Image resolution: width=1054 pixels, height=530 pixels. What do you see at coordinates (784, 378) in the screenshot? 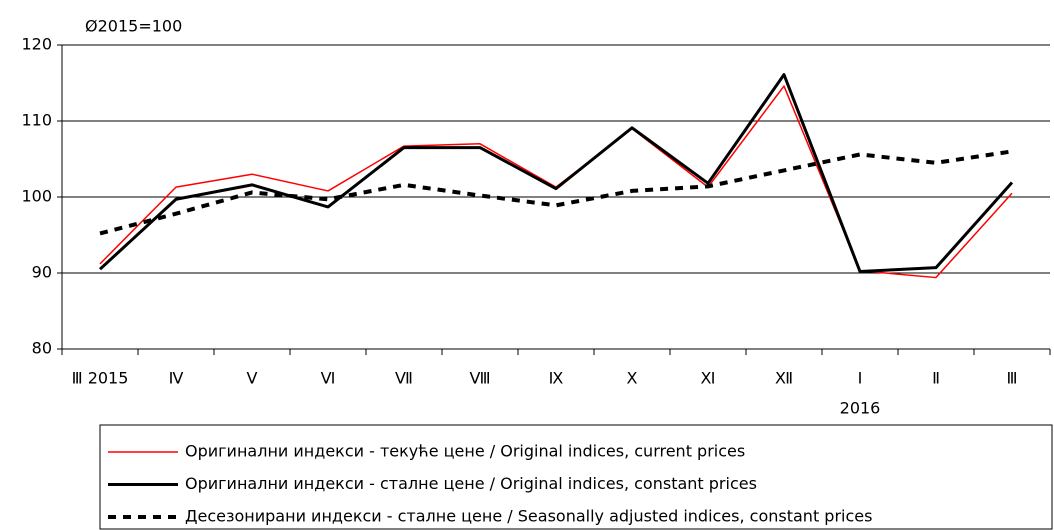
I see `x-tick-label: Ⅻ` at bounding box center [784, 378].